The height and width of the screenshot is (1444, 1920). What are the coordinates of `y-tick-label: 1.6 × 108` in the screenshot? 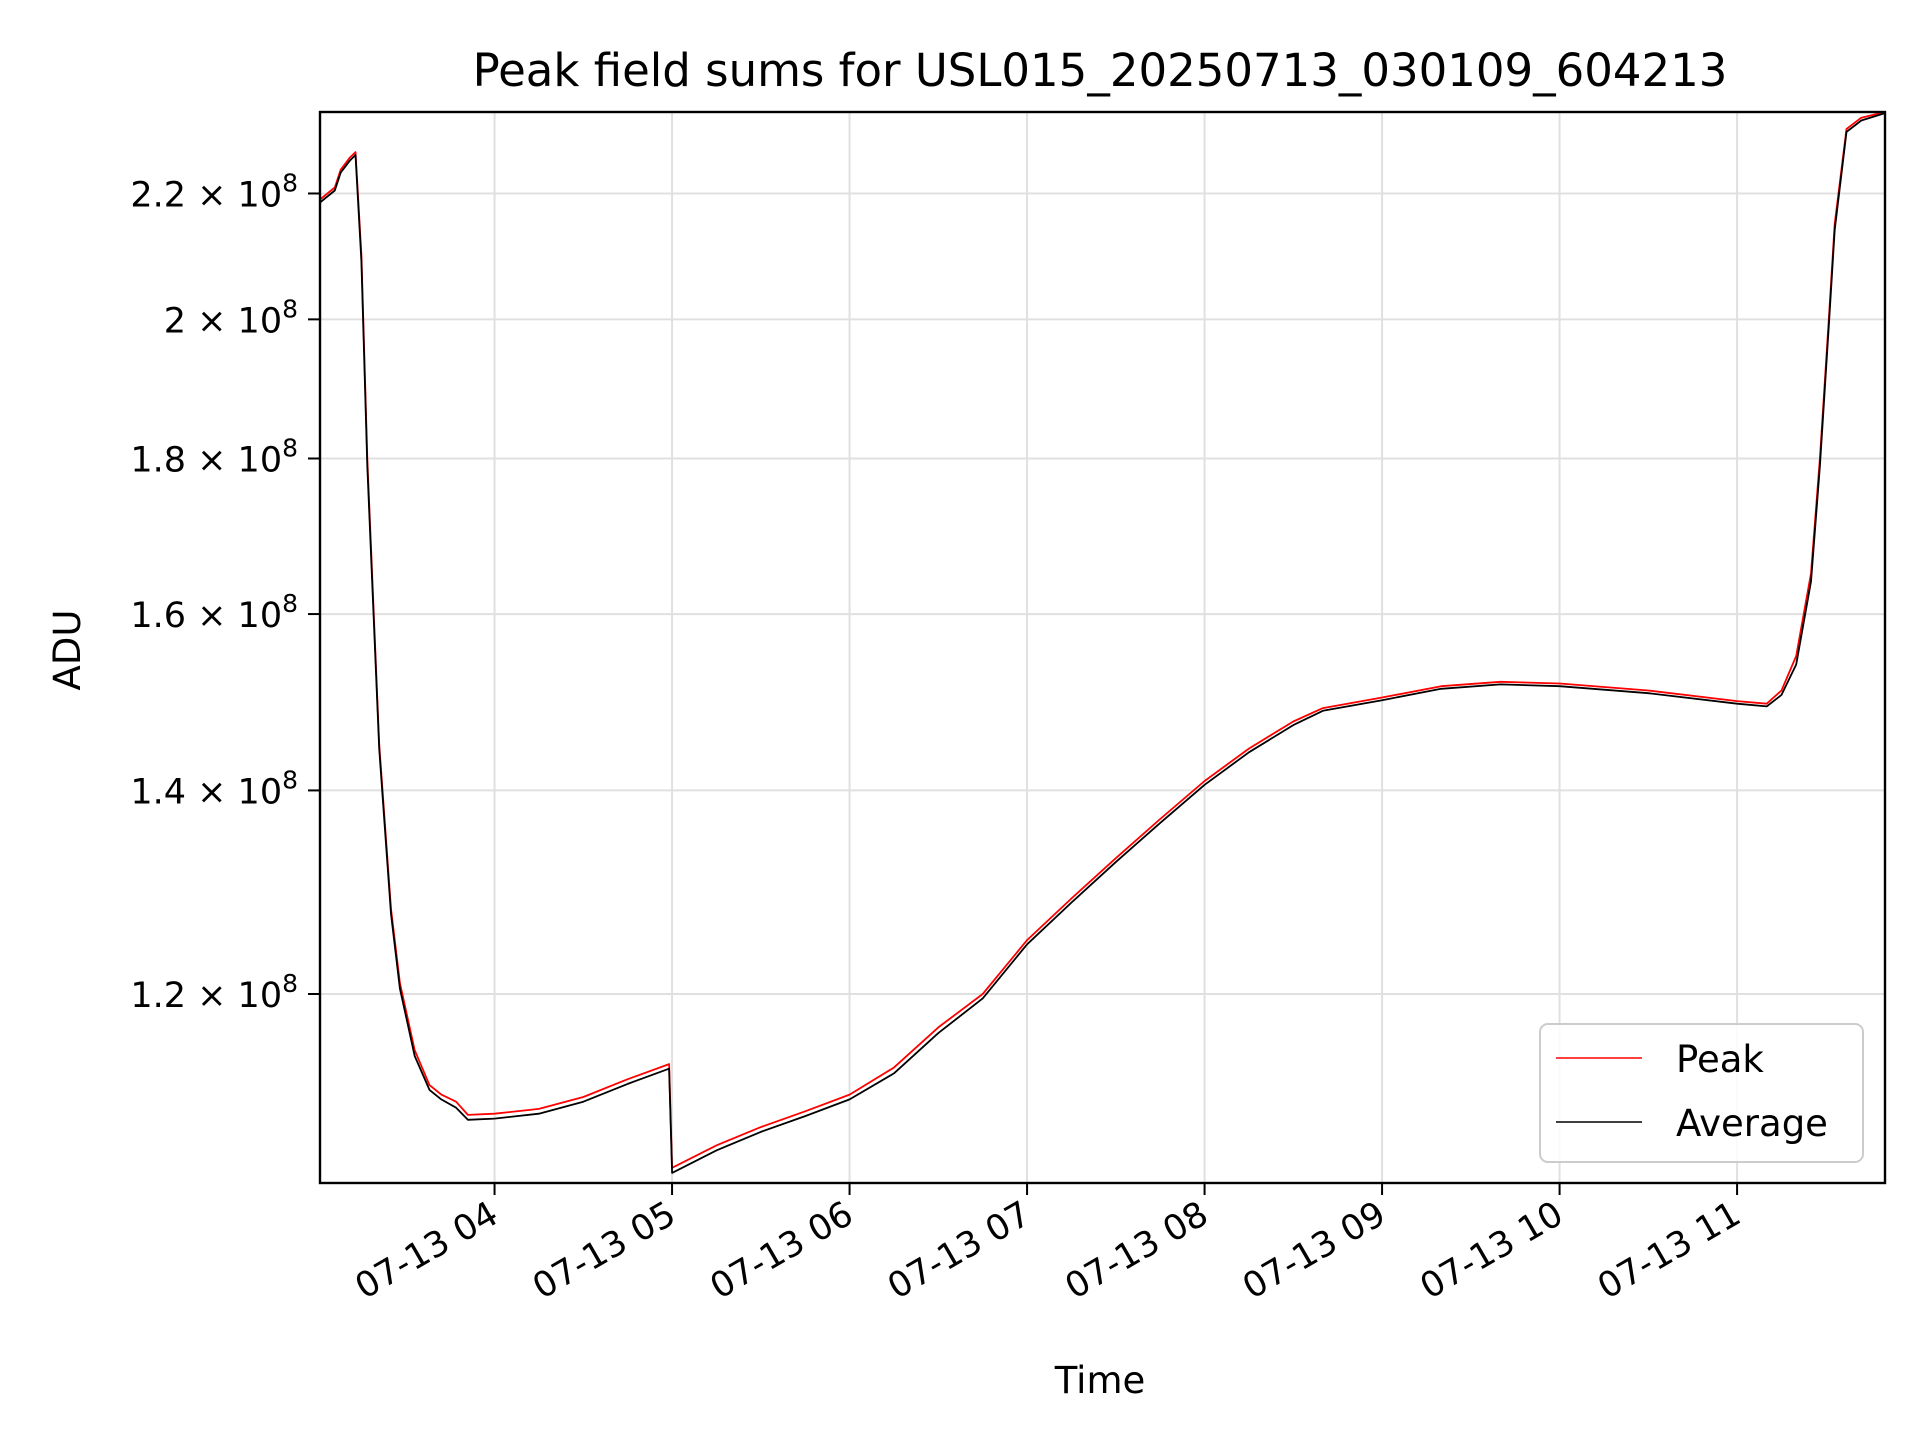 It's located at (214, 612).